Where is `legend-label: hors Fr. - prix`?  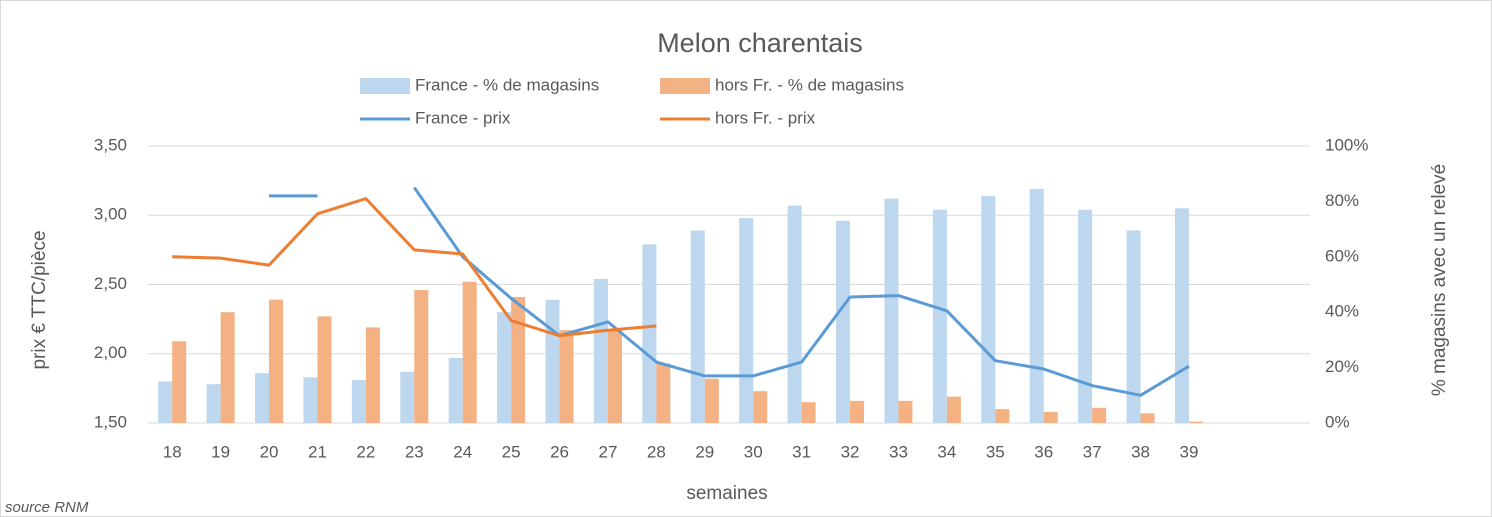
legend-label: hors Fr. - prix is located at coordinates (765, 117).